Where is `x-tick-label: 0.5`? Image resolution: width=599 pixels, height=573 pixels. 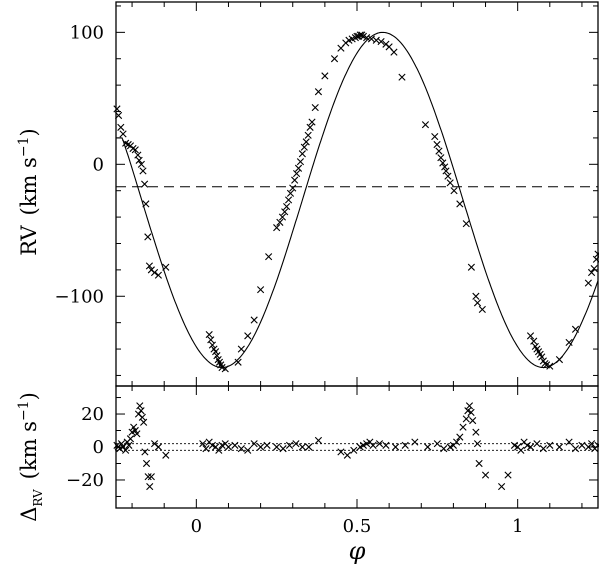 x-tick-label: 0.5 is located at coordinates (357, 526).